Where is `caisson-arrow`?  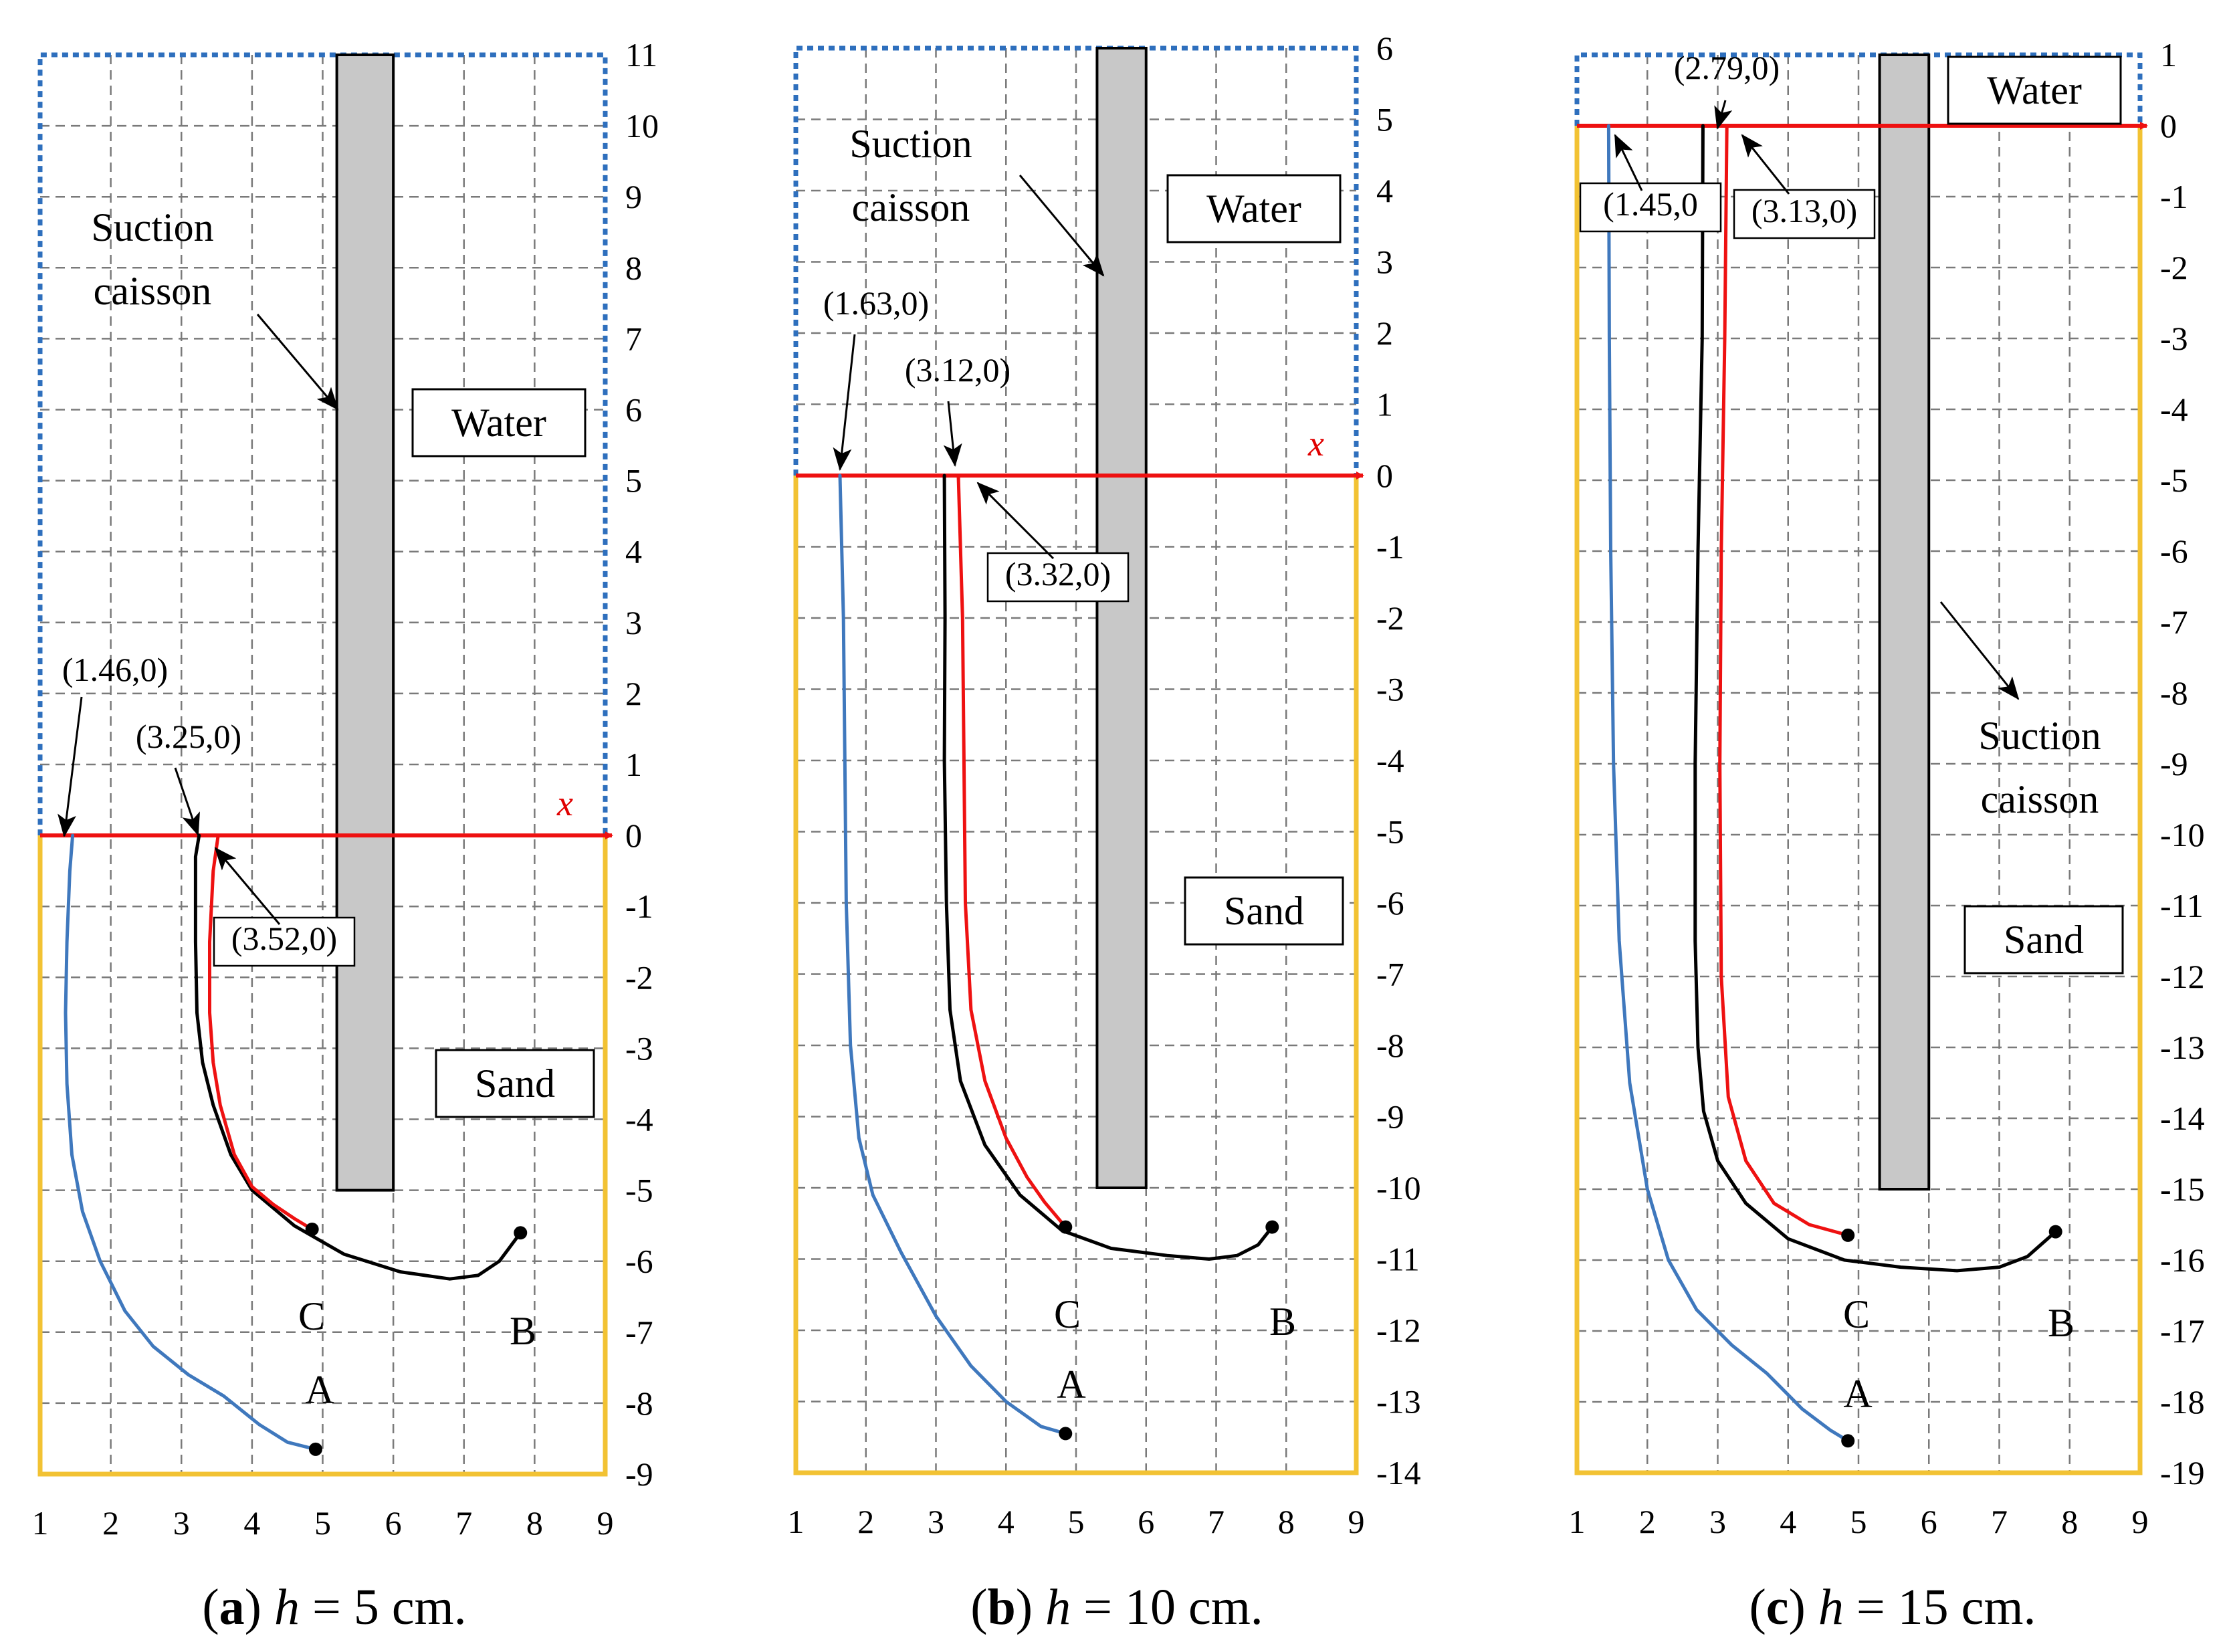 caisson-arrow is located at coordinates (1979, 650).